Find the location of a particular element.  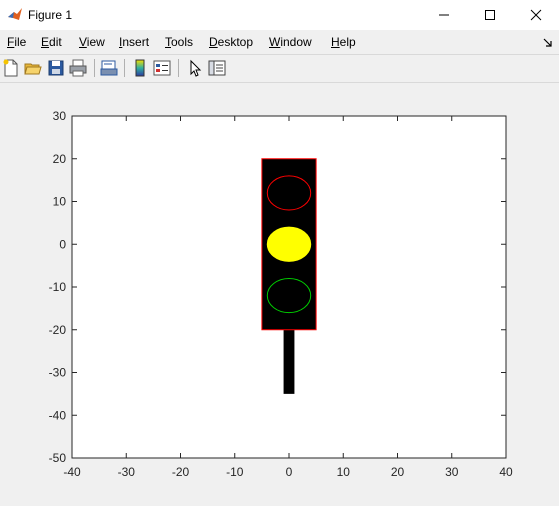

traffic-light-pole is located at coordinates (289, 361).